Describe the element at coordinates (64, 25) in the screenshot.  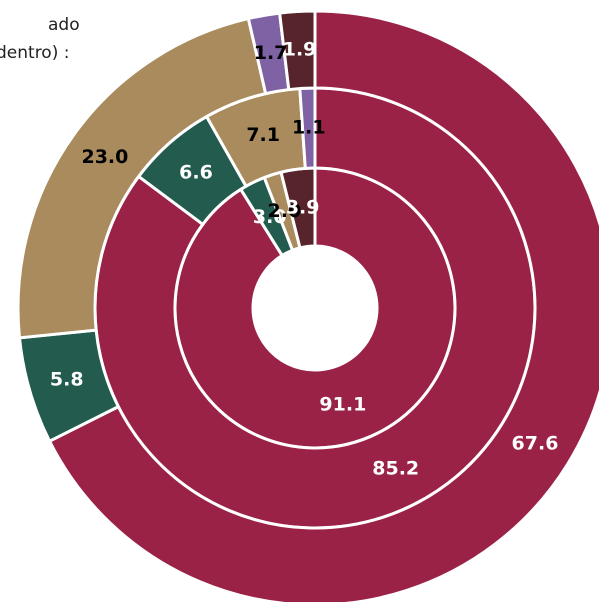
I see `title-line: ado` at that location.